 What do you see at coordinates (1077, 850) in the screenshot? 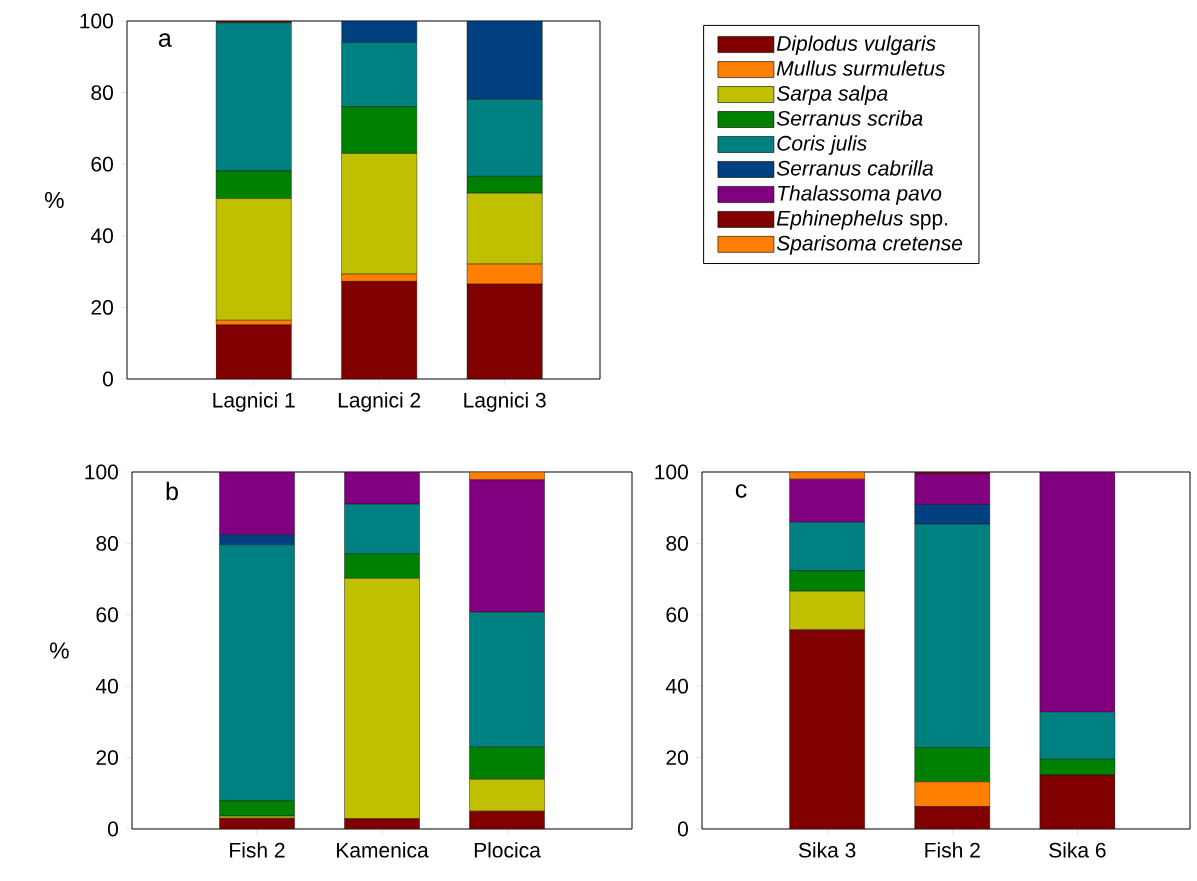
I see `x-tick-label: Sika 6` at bounding box center [1077, 850].